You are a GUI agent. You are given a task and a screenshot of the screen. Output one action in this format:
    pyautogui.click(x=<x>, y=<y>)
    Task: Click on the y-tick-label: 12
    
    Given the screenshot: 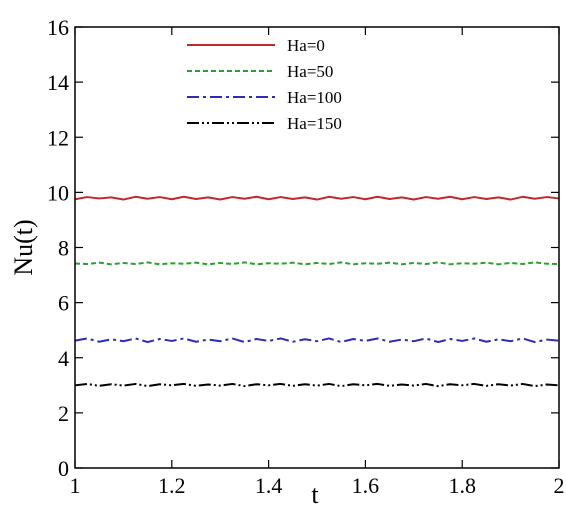 What is the action you would take?
    pyautogui.click(x=58, y=137)
    